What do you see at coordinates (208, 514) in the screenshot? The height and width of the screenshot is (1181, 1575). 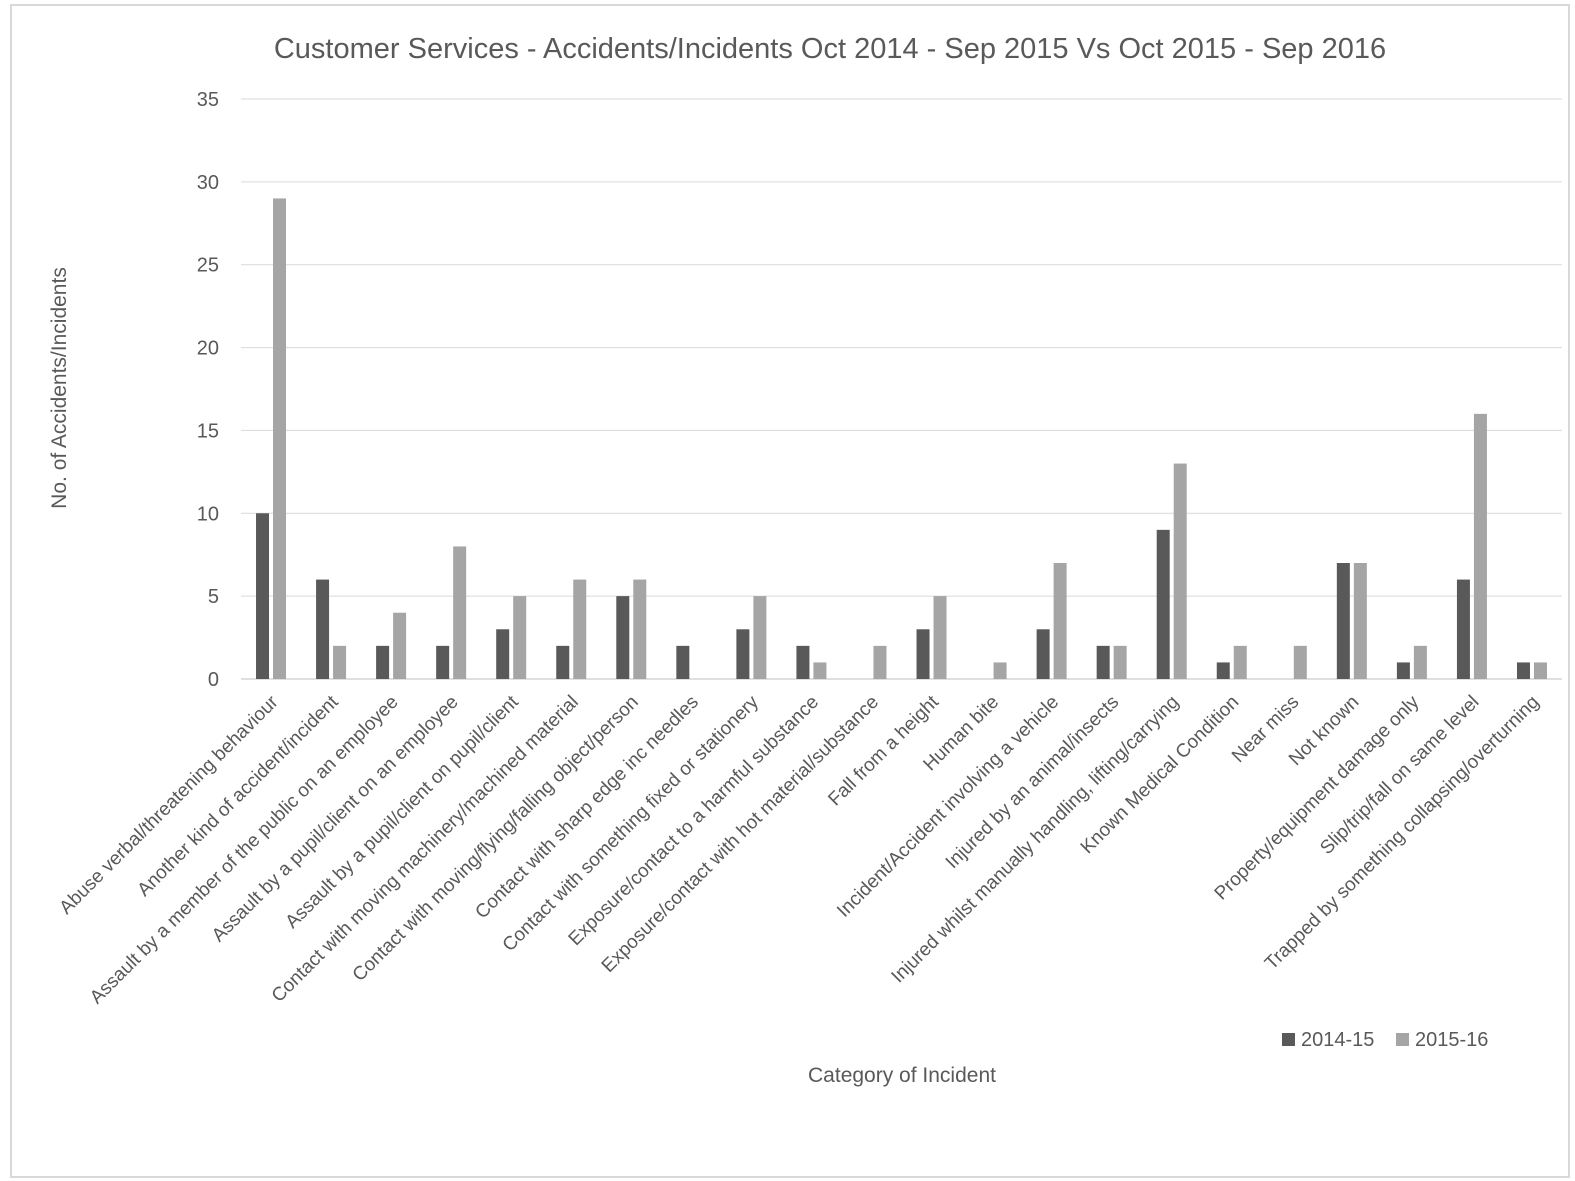 I see `y-tick-label: 10` at bounding box center [208, 514].